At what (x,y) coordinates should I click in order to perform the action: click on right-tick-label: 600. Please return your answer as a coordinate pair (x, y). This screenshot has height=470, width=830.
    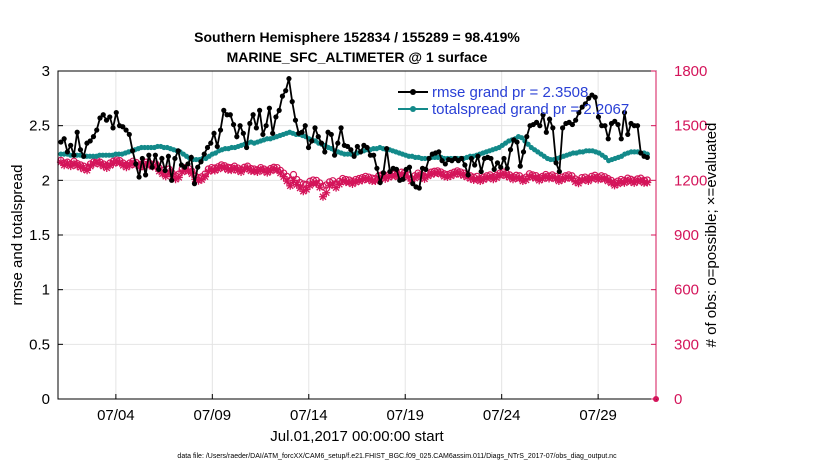
    Looking at the image, I should click on (686, 290).